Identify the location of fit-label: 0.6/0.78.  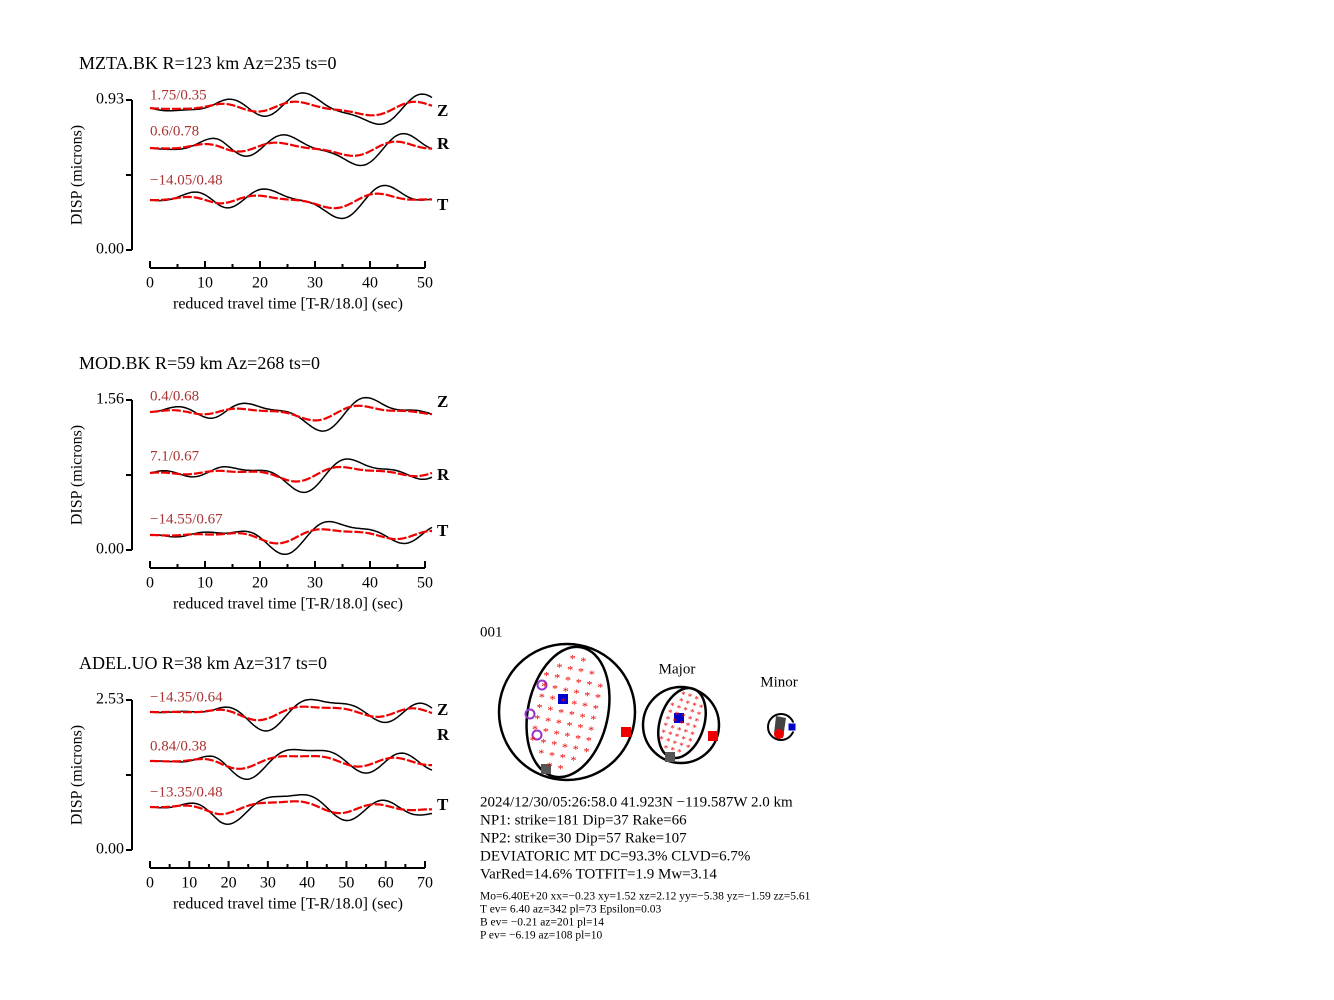
(174, 131).